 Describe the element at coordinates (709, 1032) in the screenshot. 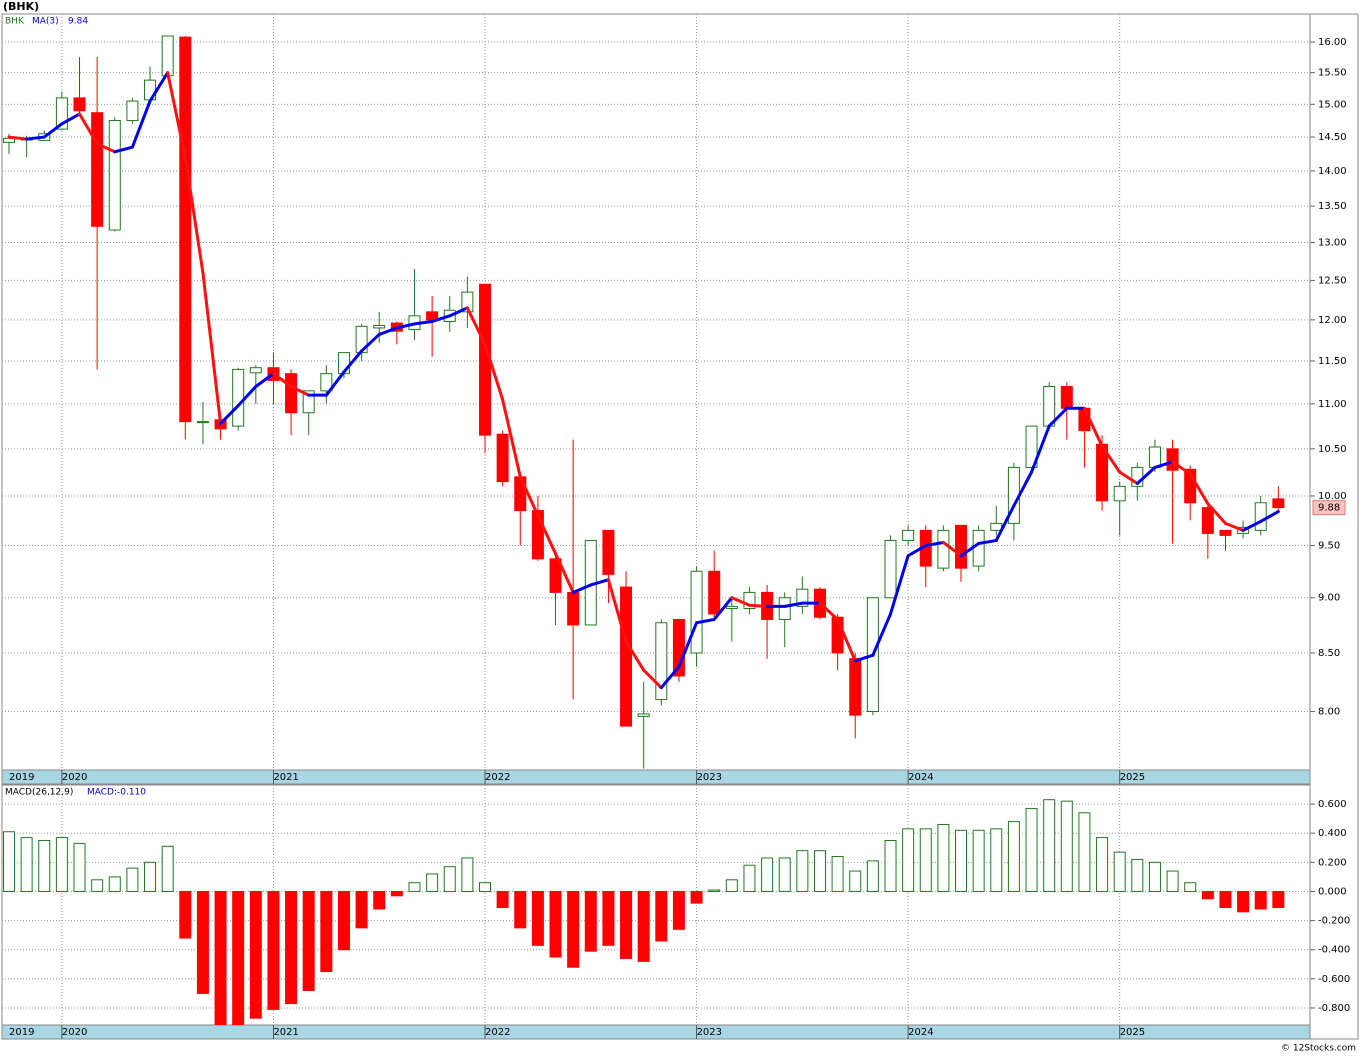

I see `x-tick-label: 2023` at that location.